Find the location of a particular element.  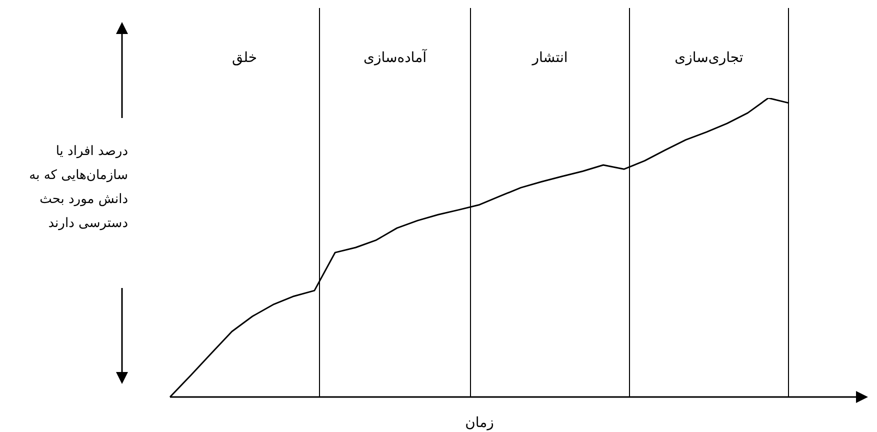

y-axis-title: درصد افراد یا سازمان‌هایی که به دانش مورد بحث دسترسی دارند is located at coordinates (78, 188).